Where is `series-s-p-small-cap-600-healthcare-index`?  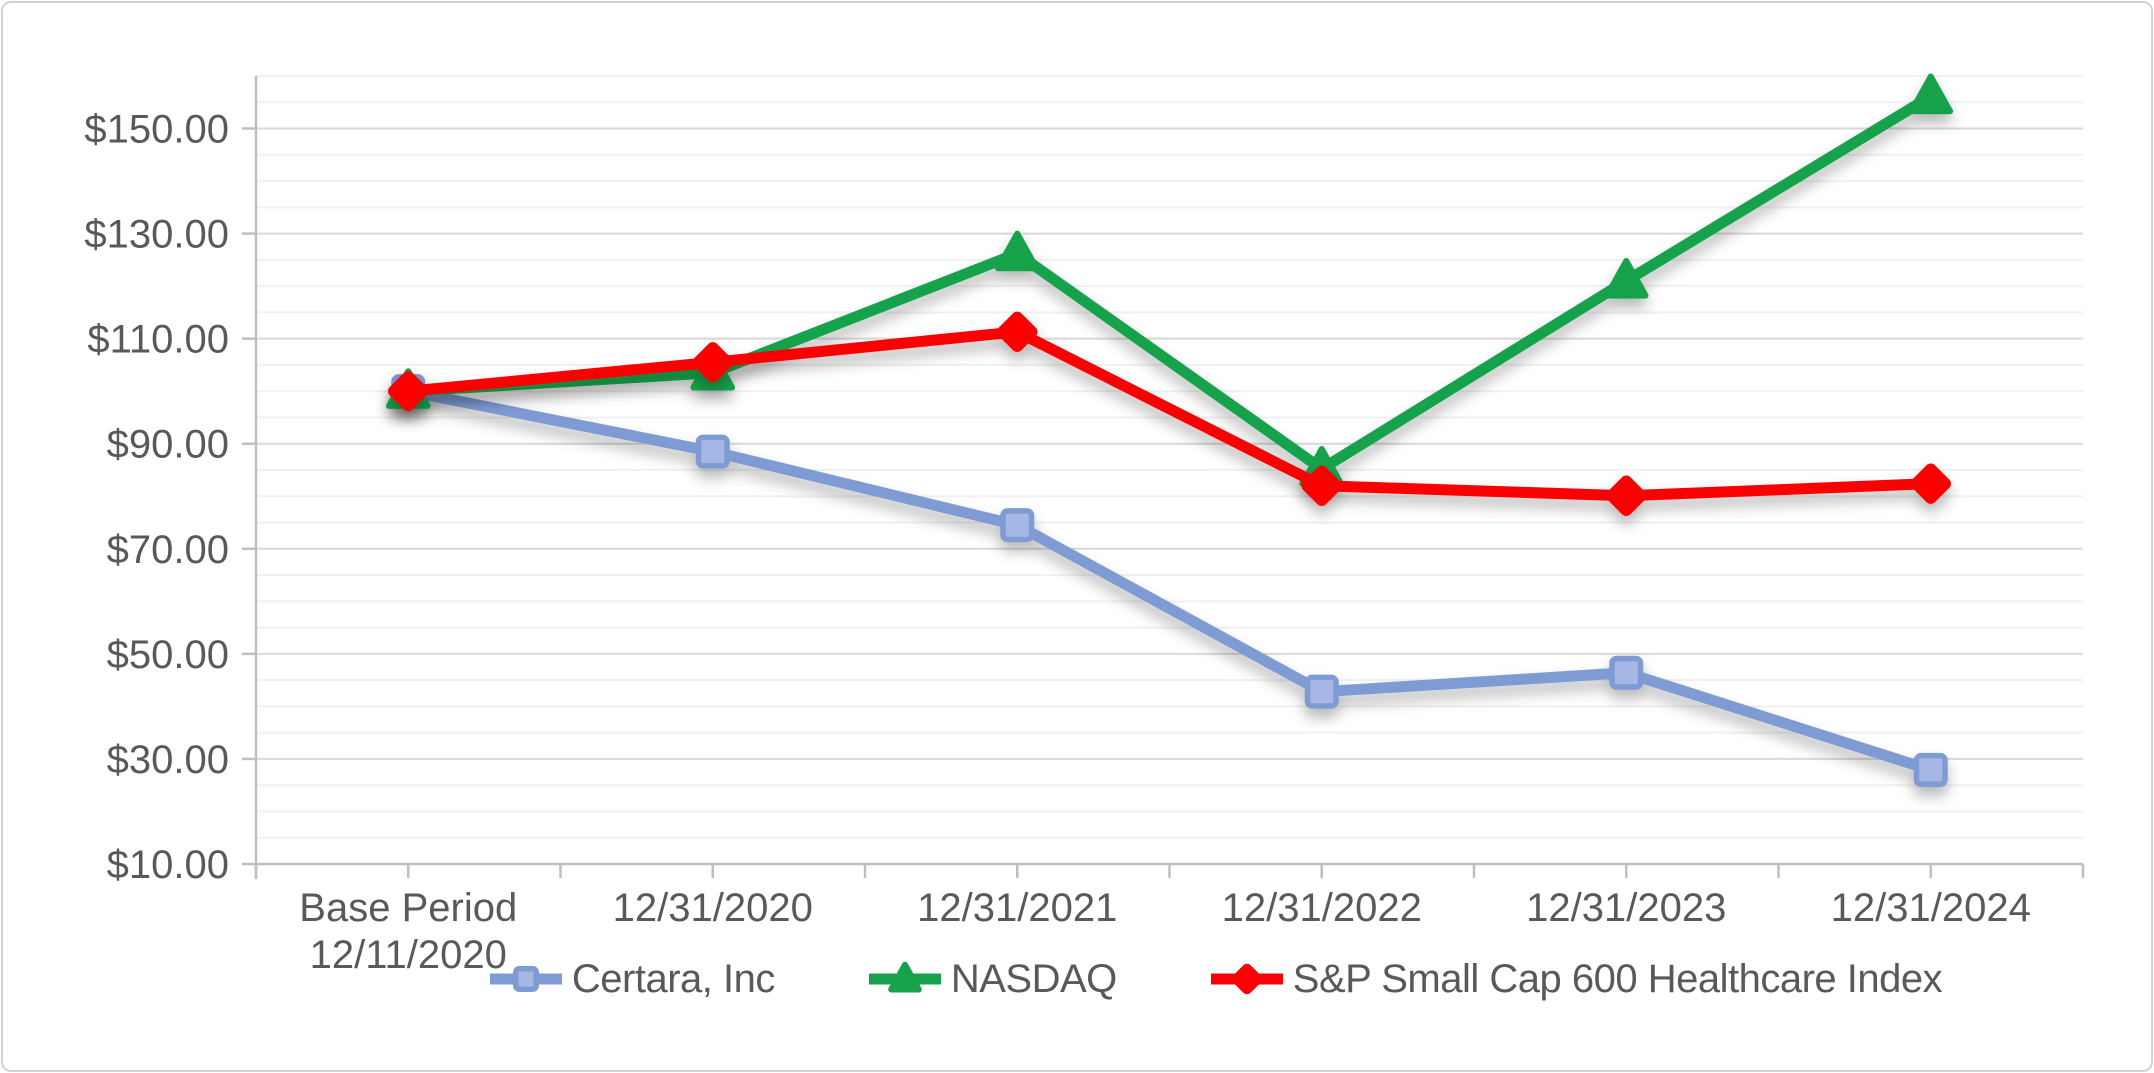 series-s-p-small-cap-600-healthcare-index is located at coordinates (1169, 413).